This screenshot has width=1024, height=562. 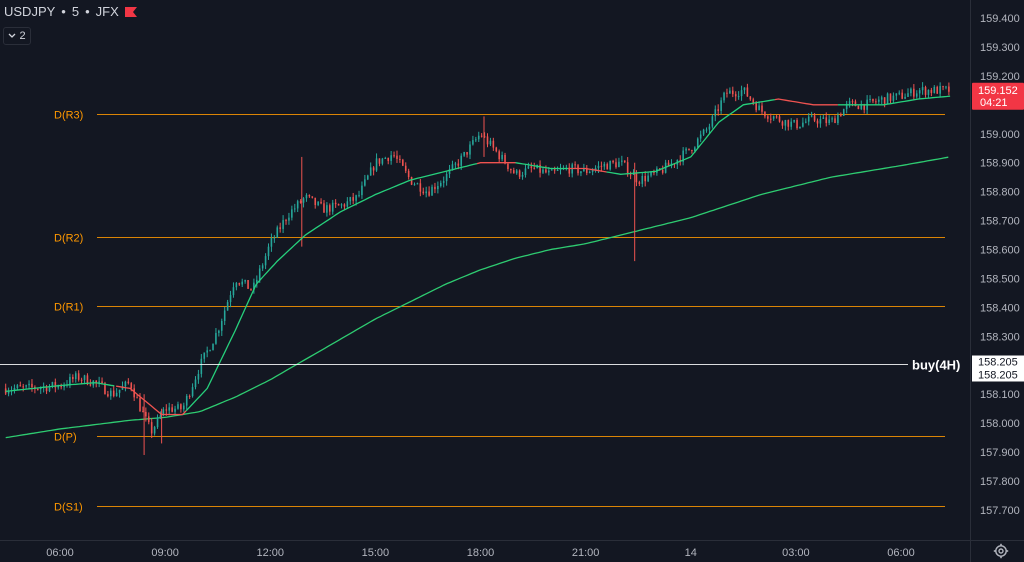 What do you see at coordinates (12, 35) in the screenshot?
I see `chevron-down-icon` at bounding box center [12, 35].